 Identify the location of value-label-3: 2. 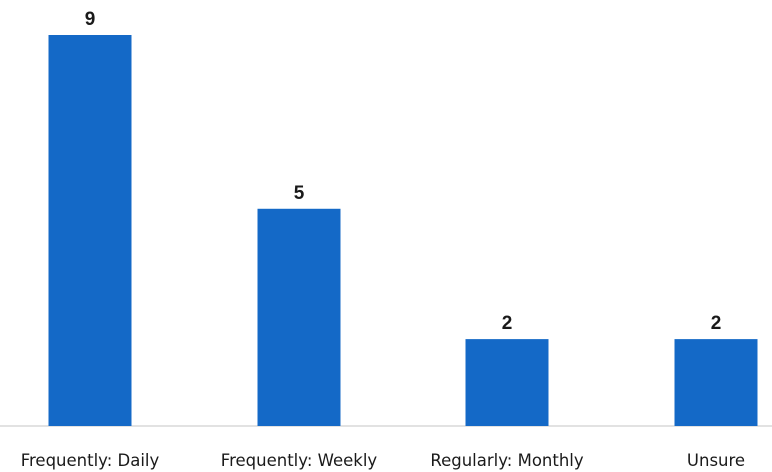
(507, 323).